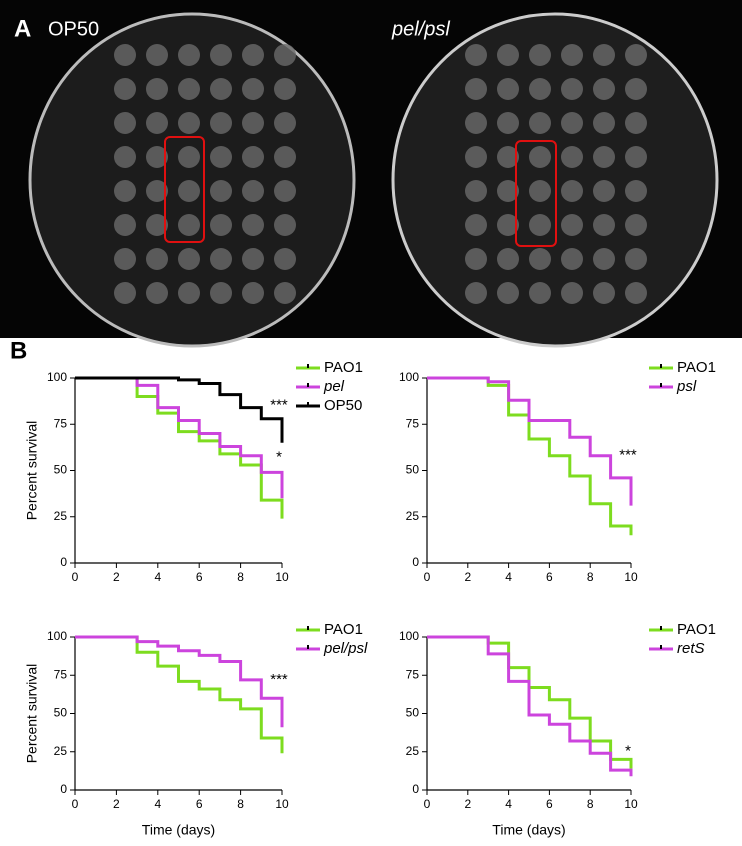 The width and height of the screenshot is (742, 846). What do you see at coordinates (628, 455) in the screenshot?
I see `significance-label: ***` at bounding box center [628, 455].